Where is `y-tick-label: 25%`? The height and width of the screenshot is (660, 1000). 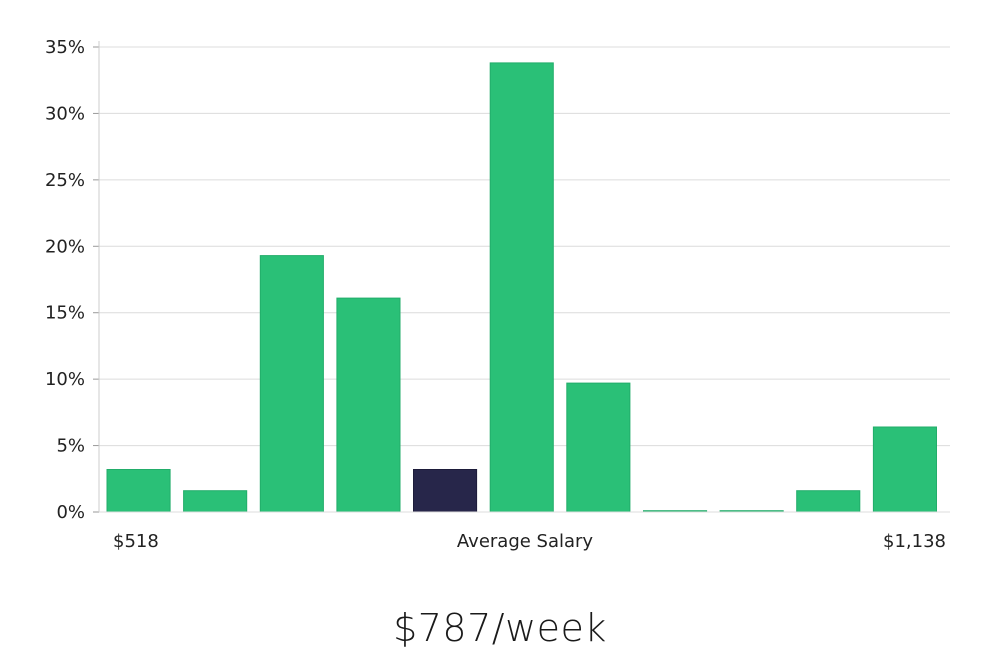
y-tick-label: 25% is located at coordinates (65, 180).